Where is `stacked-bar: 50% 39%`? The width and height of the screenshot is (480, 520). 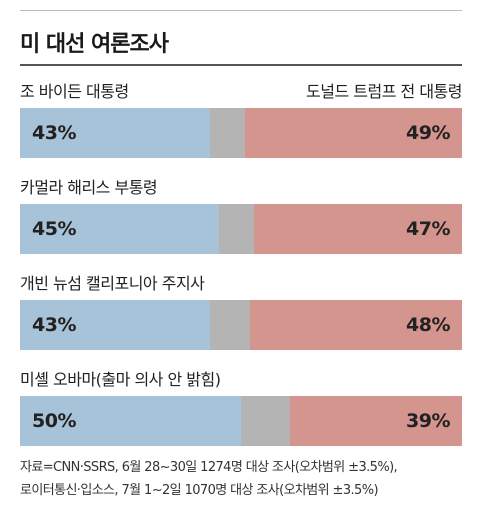
stacked-bar: 50% 39% is located at coordinates (241, 421).